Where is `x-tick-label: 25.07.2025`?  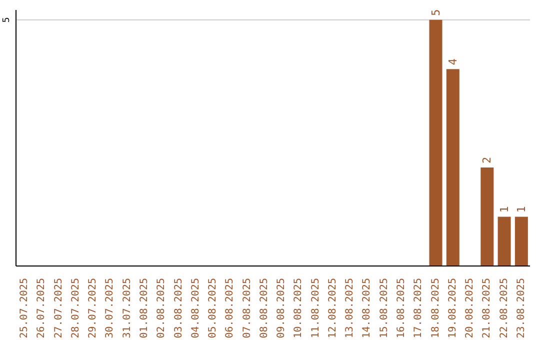
x-tick-label: 25.07.2025 is located at coordinates (24, 308).